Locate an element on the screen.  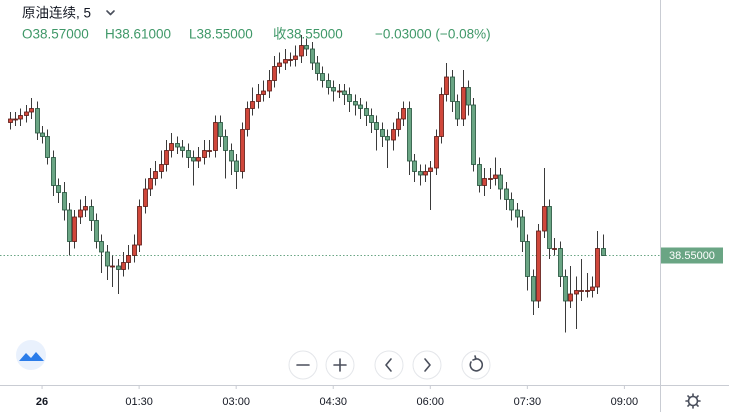
logo-mark is located at coordinates (31, 356).